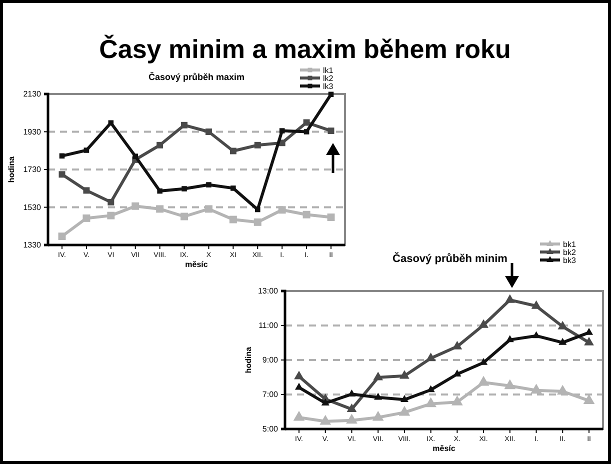  What do you see at coordinates (305, 49) in the screenshot?
I see `chart-title: Časy minim a maxim během roku` at bounding box center [305, 49].